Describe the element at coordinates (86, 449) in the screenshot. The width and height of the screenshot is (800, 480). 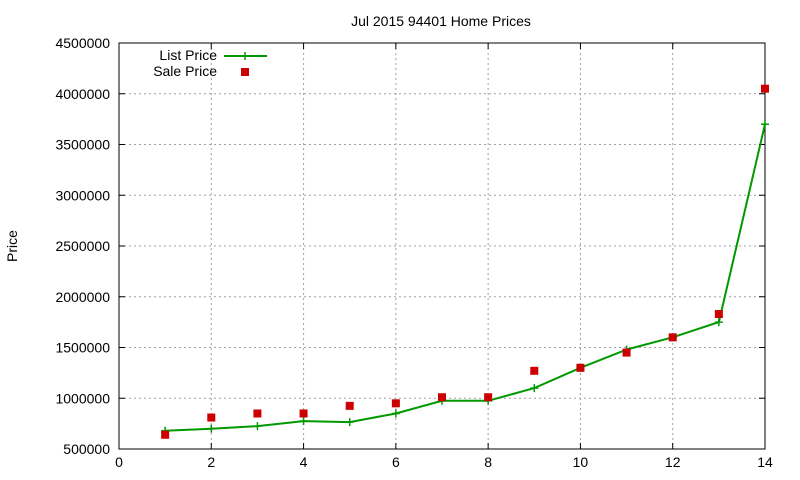
I see `y-tick-label: 500000` at that location.